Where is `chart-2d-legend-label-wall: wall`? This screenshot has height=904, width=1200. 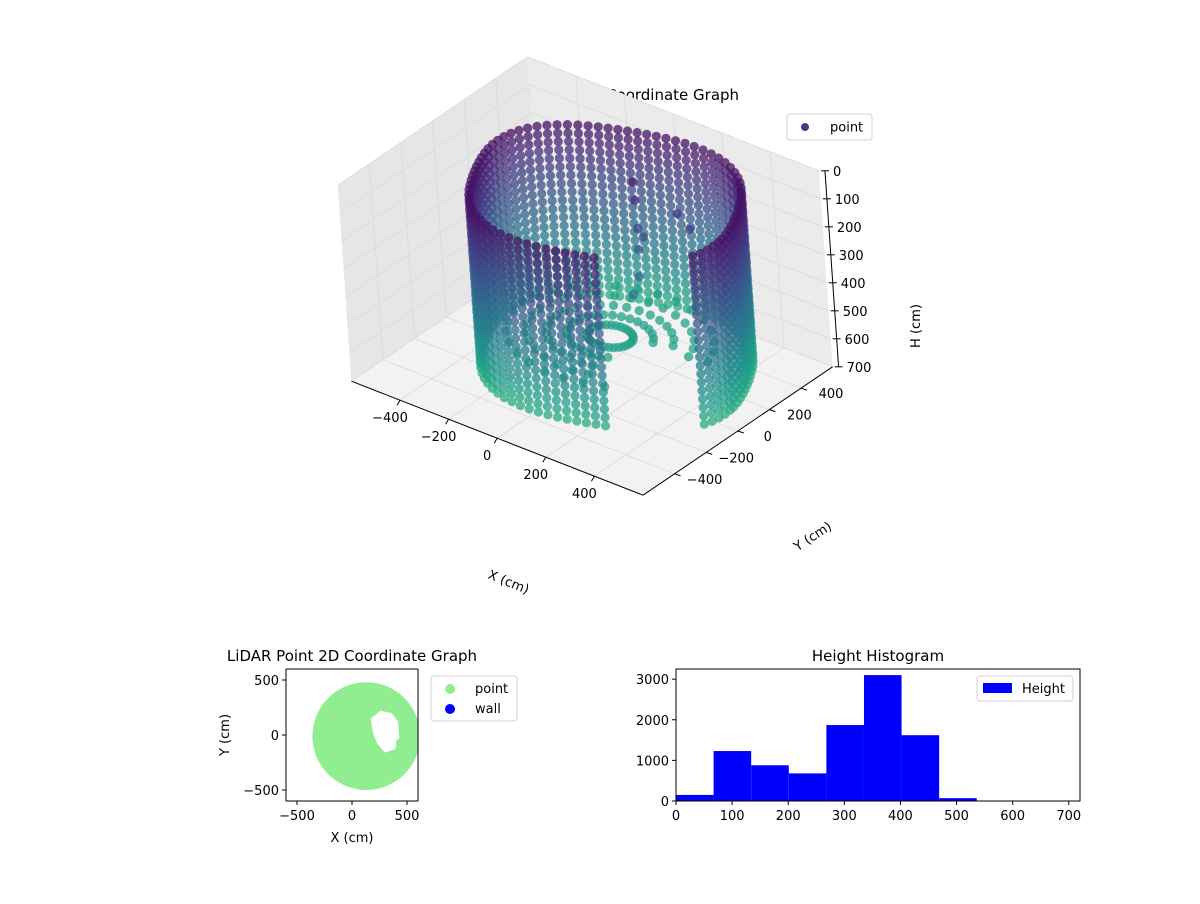
chart-2d-legend-label-wall: wall is located at coordinates (488, 709).